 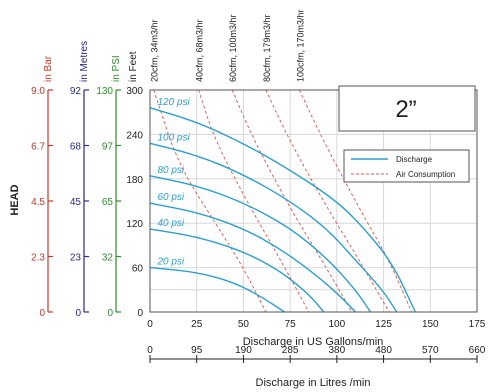 What do you see at coordinates (133, 66) in the screenshot?
I see `feet-axis-label: in Feet` at bounding box center [133, 66].